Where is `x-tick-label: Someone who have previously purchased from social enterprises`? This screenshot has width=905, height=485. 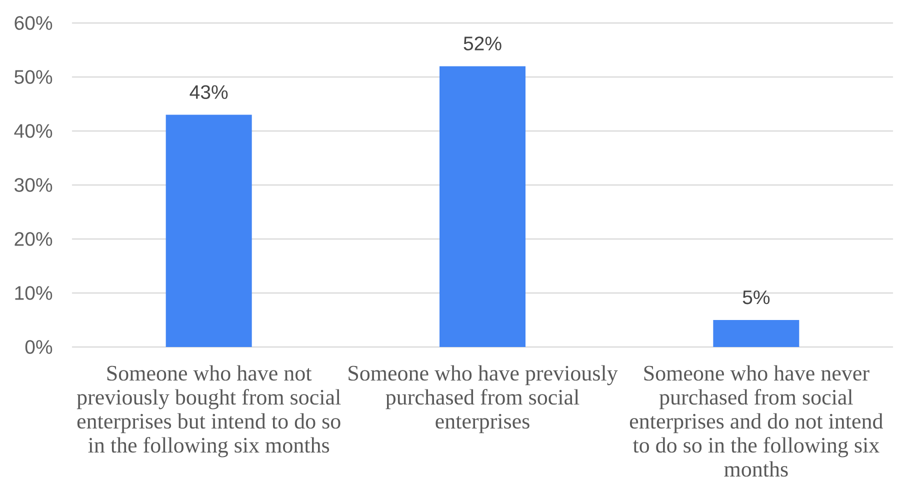 x-tick-label: Someone who have previously purchased from social enterprises is located at coordinates (483, 399).